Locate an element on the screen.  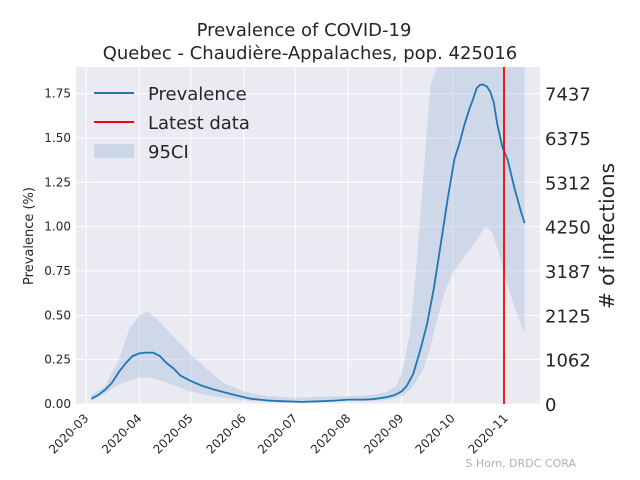
x-tick-label: 2020-10 is located at coordinates (434, 433).